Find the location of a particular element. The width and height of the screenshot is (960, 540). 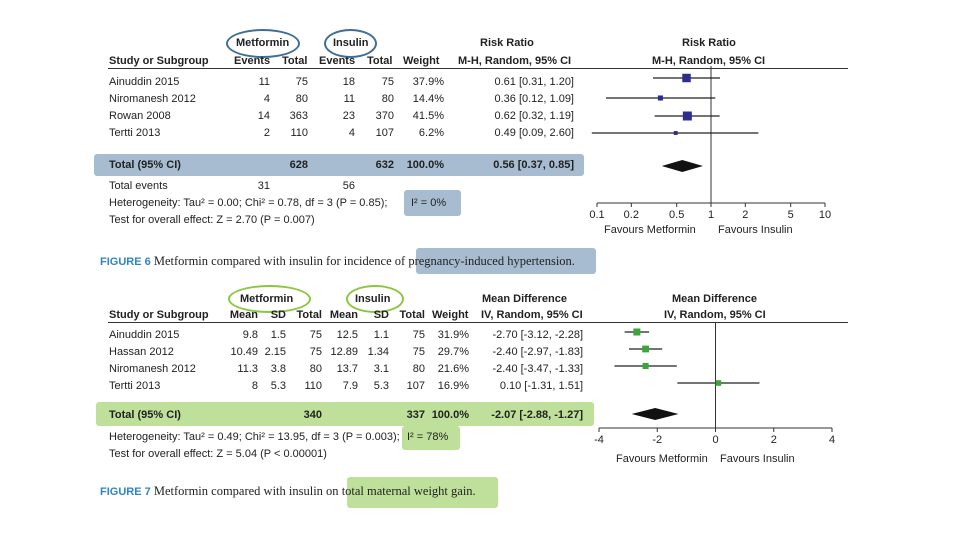

sd-b: 5.3 is located at coordinates (381, 386).